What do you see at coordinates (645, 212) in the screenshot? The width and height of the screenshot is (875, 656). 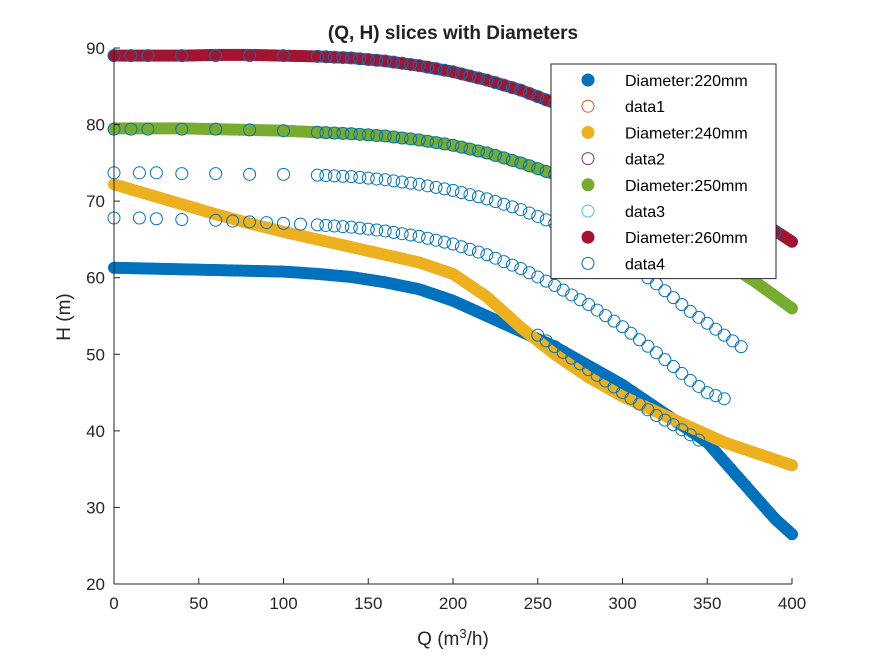 I see `legend-label: data3` at bounding box center [645, 212].